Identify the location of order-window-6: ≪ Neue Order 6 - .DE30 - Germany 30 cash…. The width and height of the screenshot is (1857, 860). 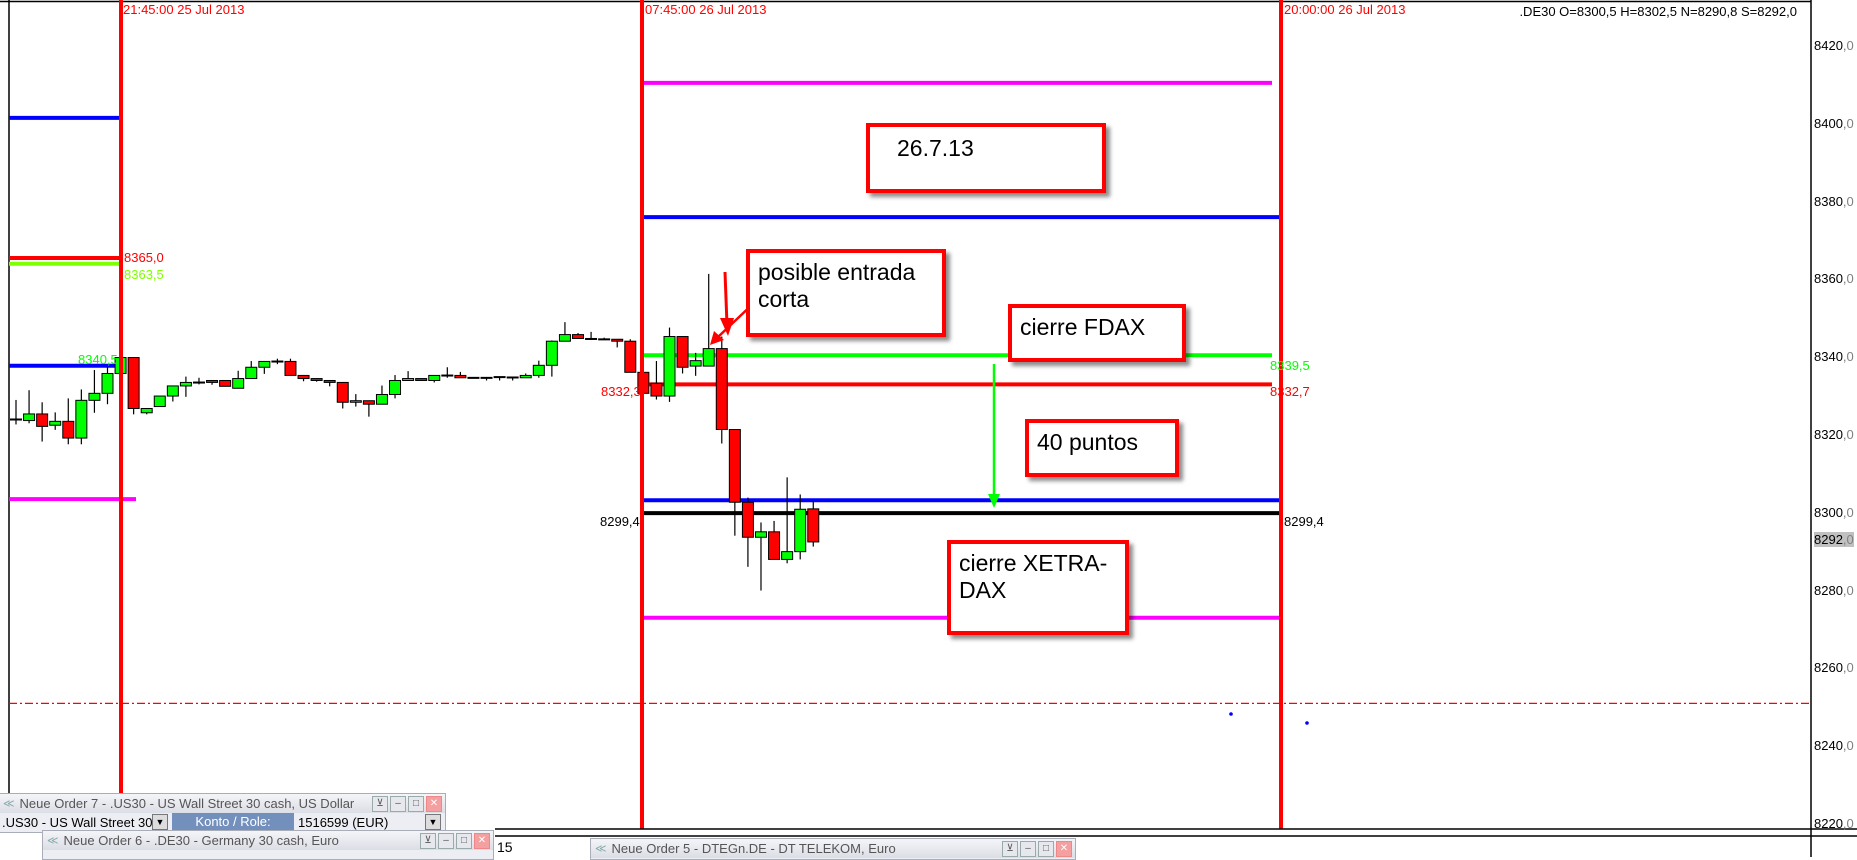
(268, 845).